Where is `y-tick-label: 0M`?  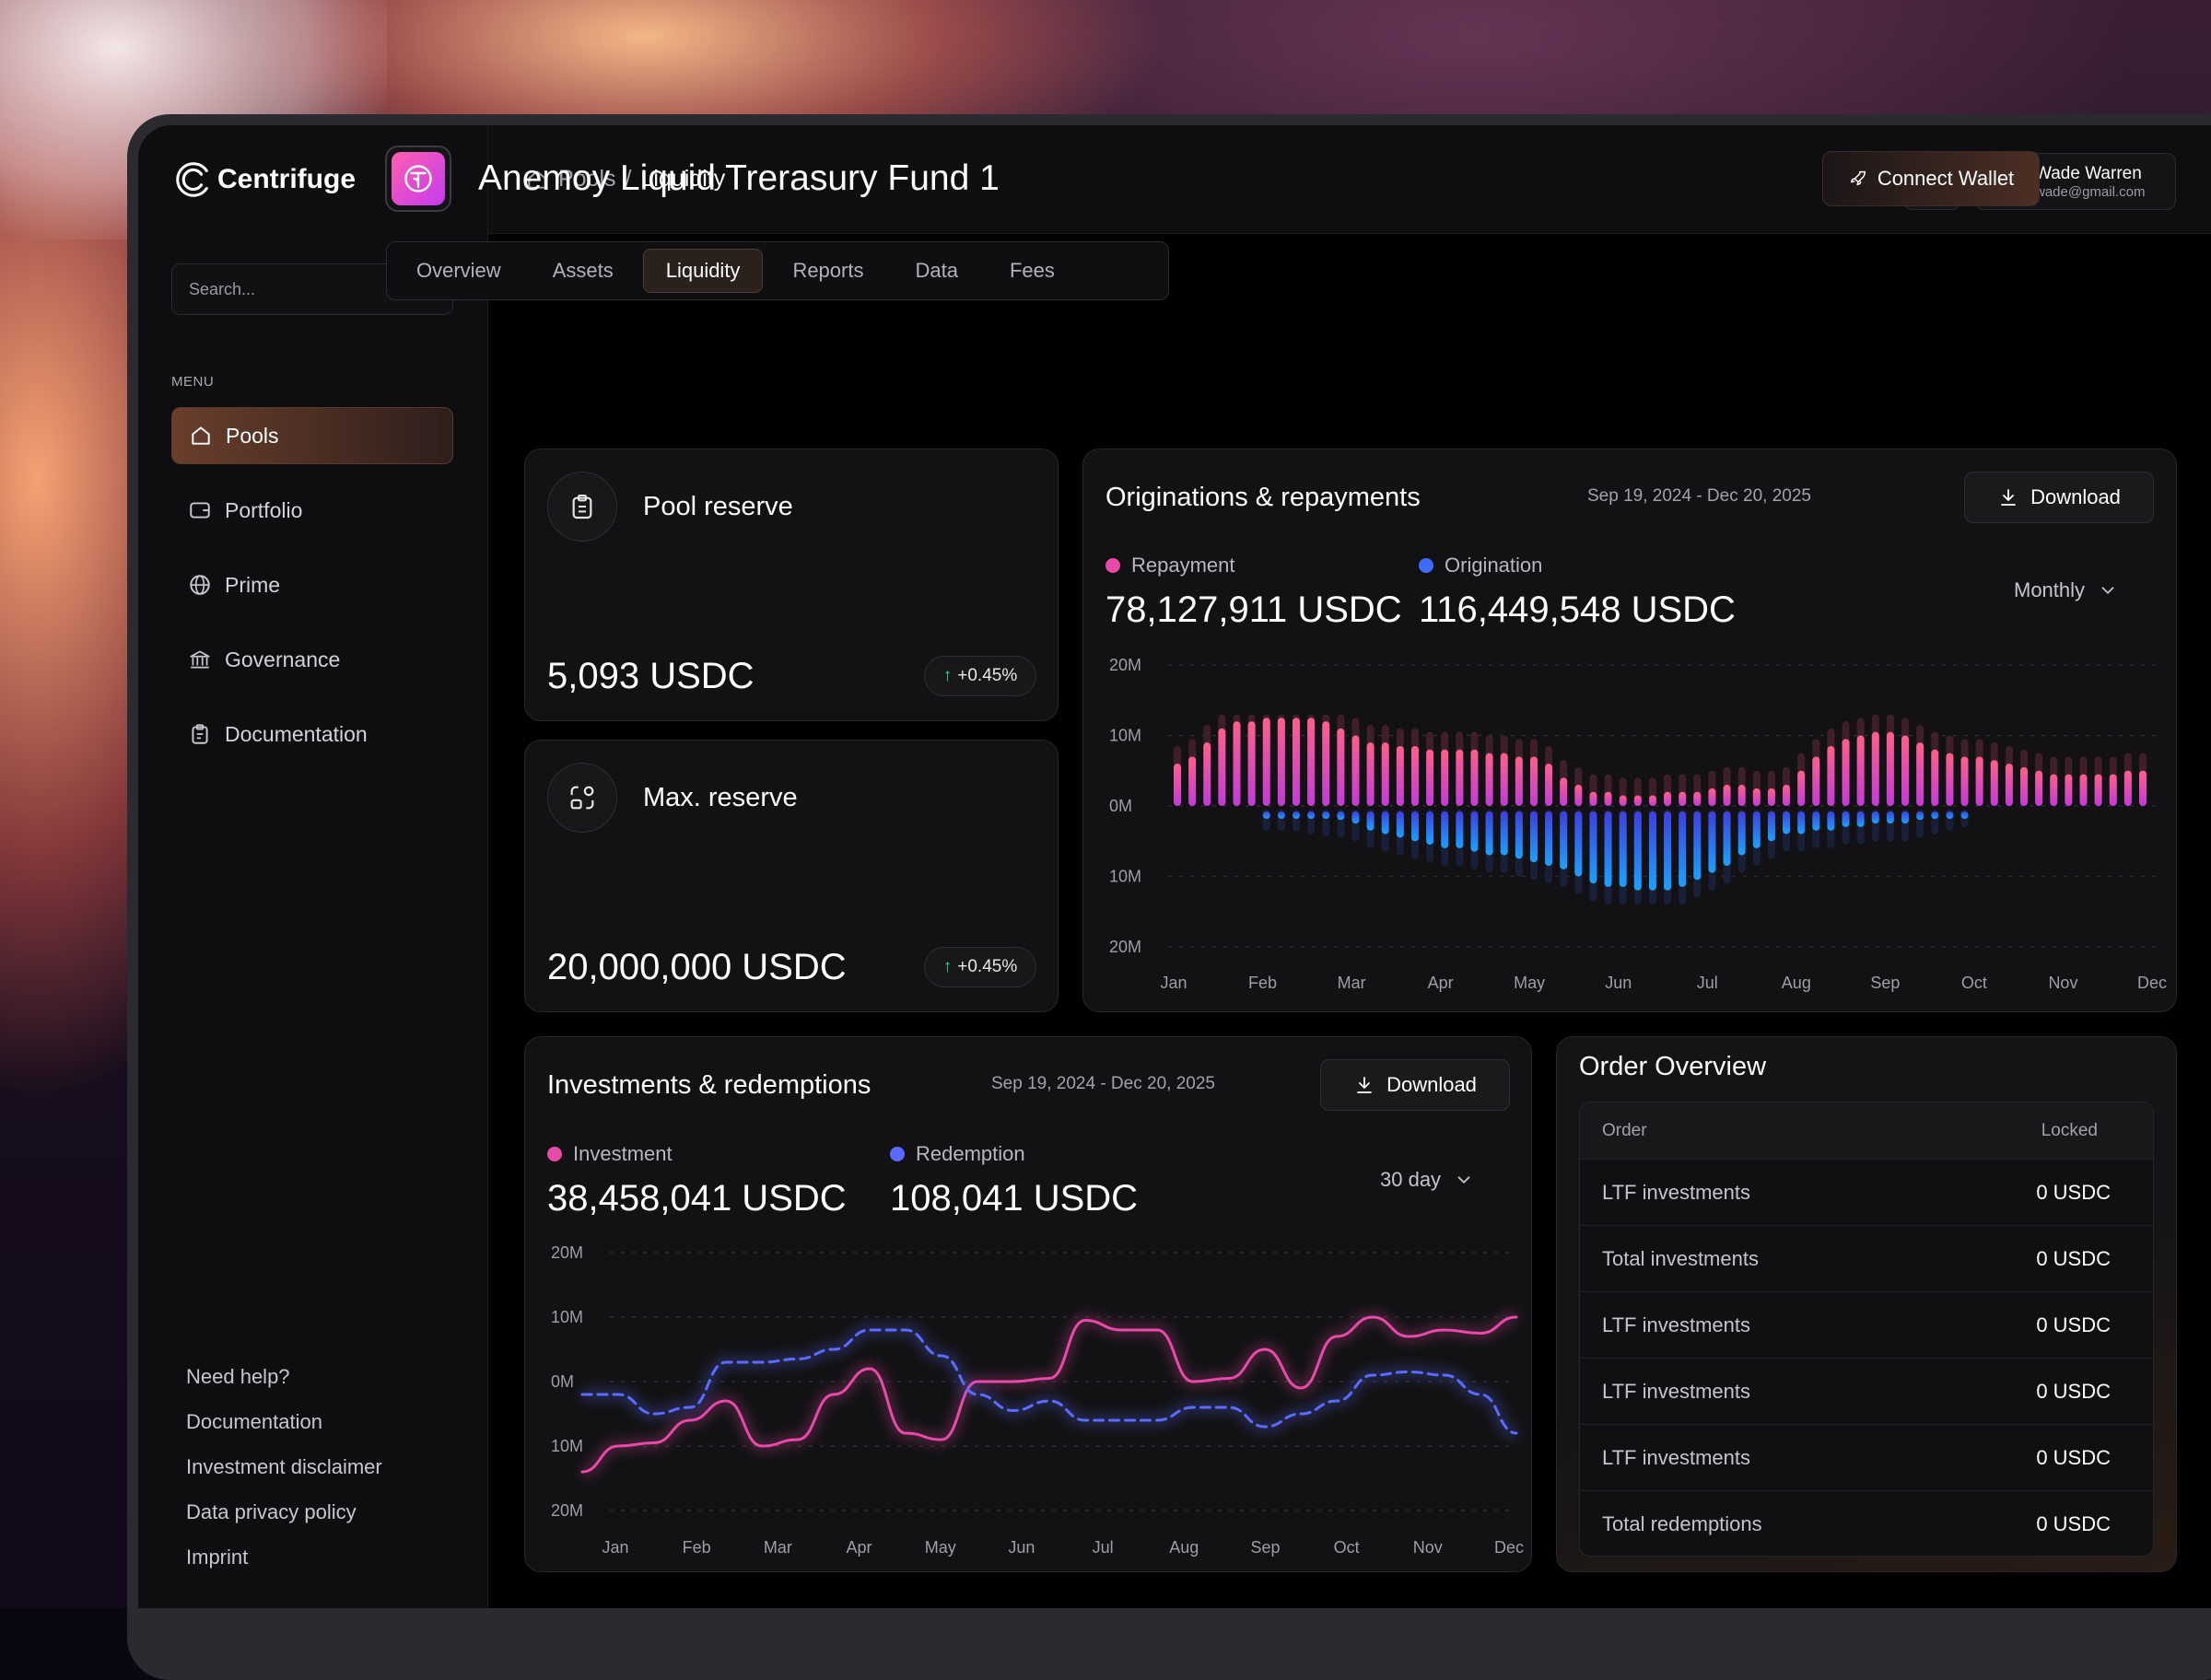
y-tick-label: 0M is located at coordinates (1120, 806).